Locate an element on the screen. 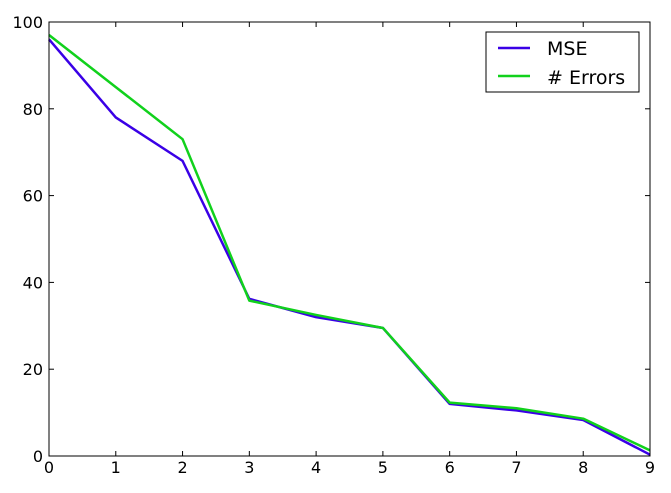 This screenshot has width=671, height=493. x-tick-label: 2 is located at coordinates (182, 467).